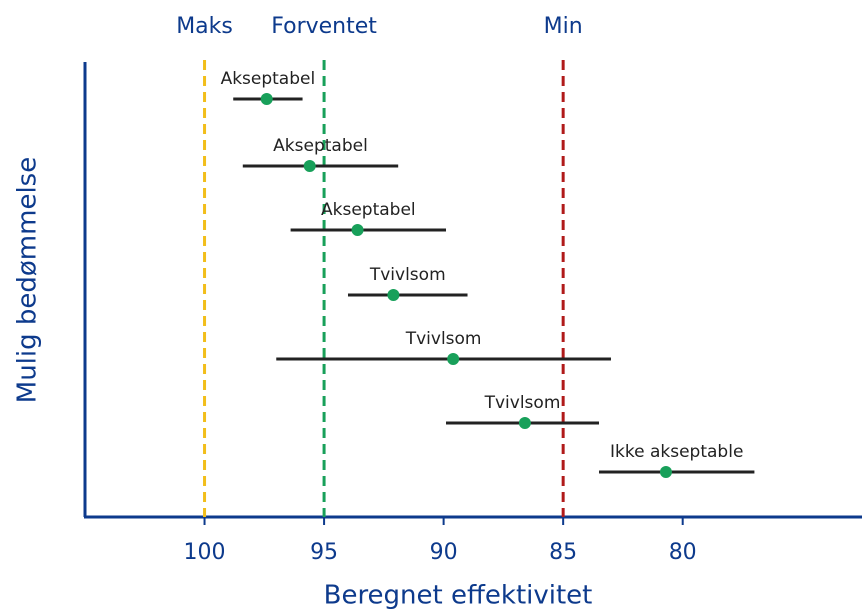 The image size is (864, 614). What do you see at coordinates (683, 552) in the screenshot?
I see `x-tick-label: 80` at bounding box center [683, 552].